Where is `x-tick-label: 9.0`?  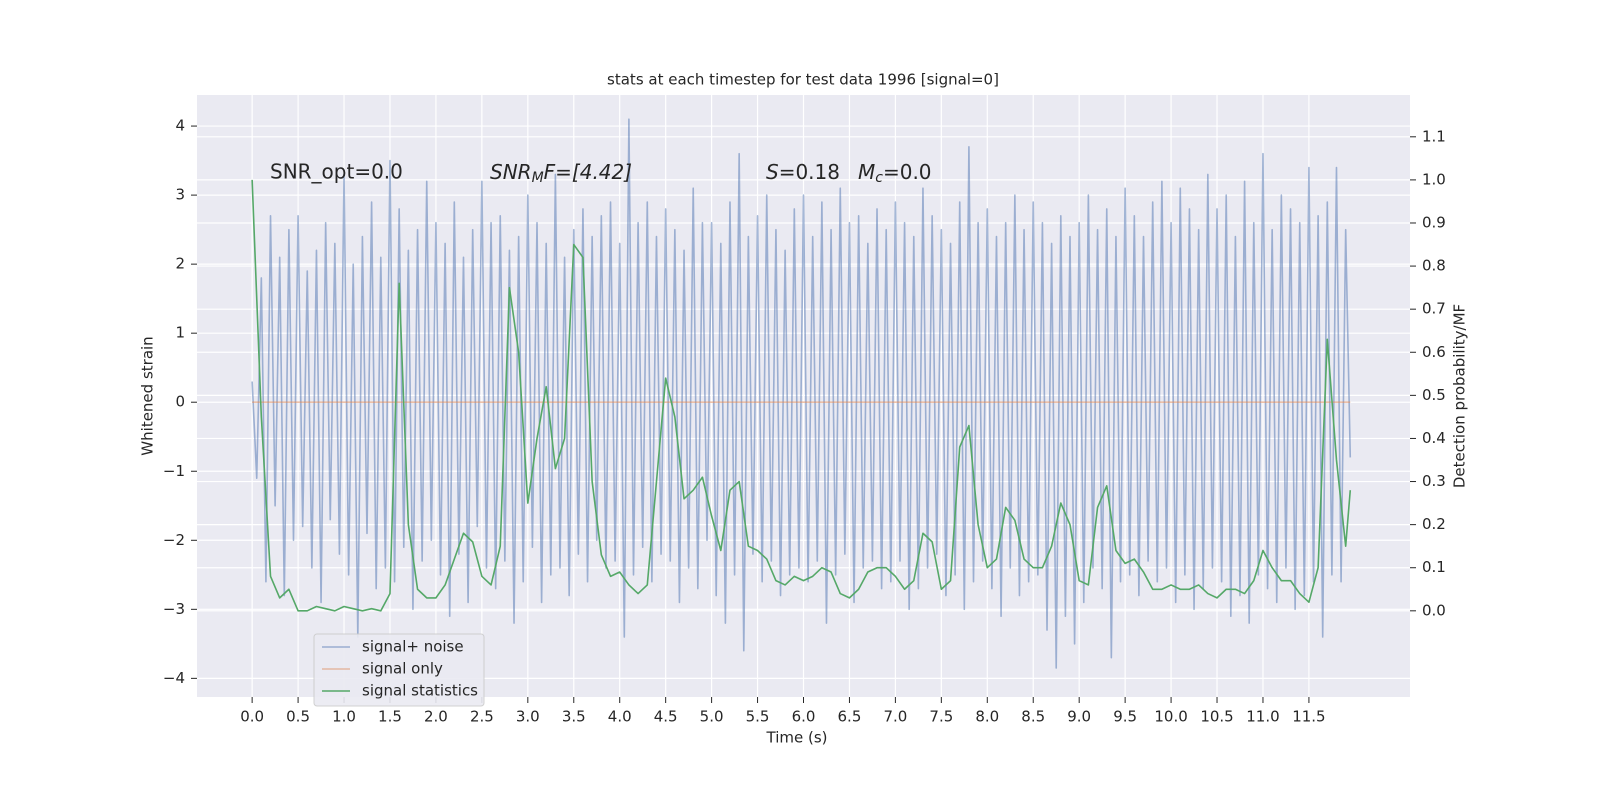
x-tick-label: 9.0 is located at coordinates (1079, 717).